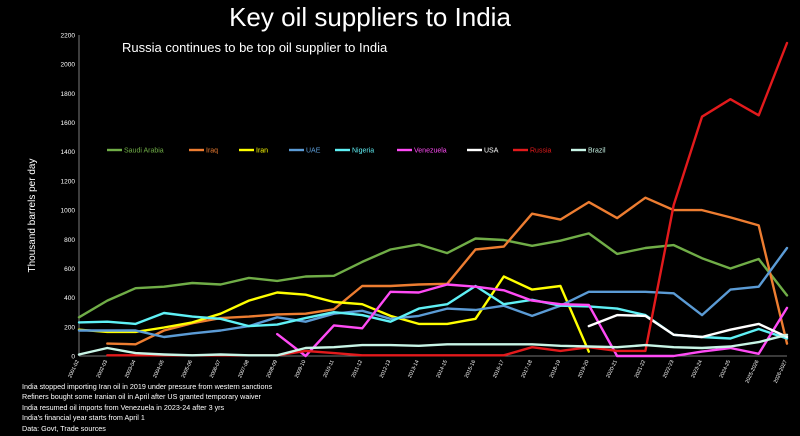 This screenshot has height=436, width=800. I want to click on y-tick-label: 1200, so click(68, 181).